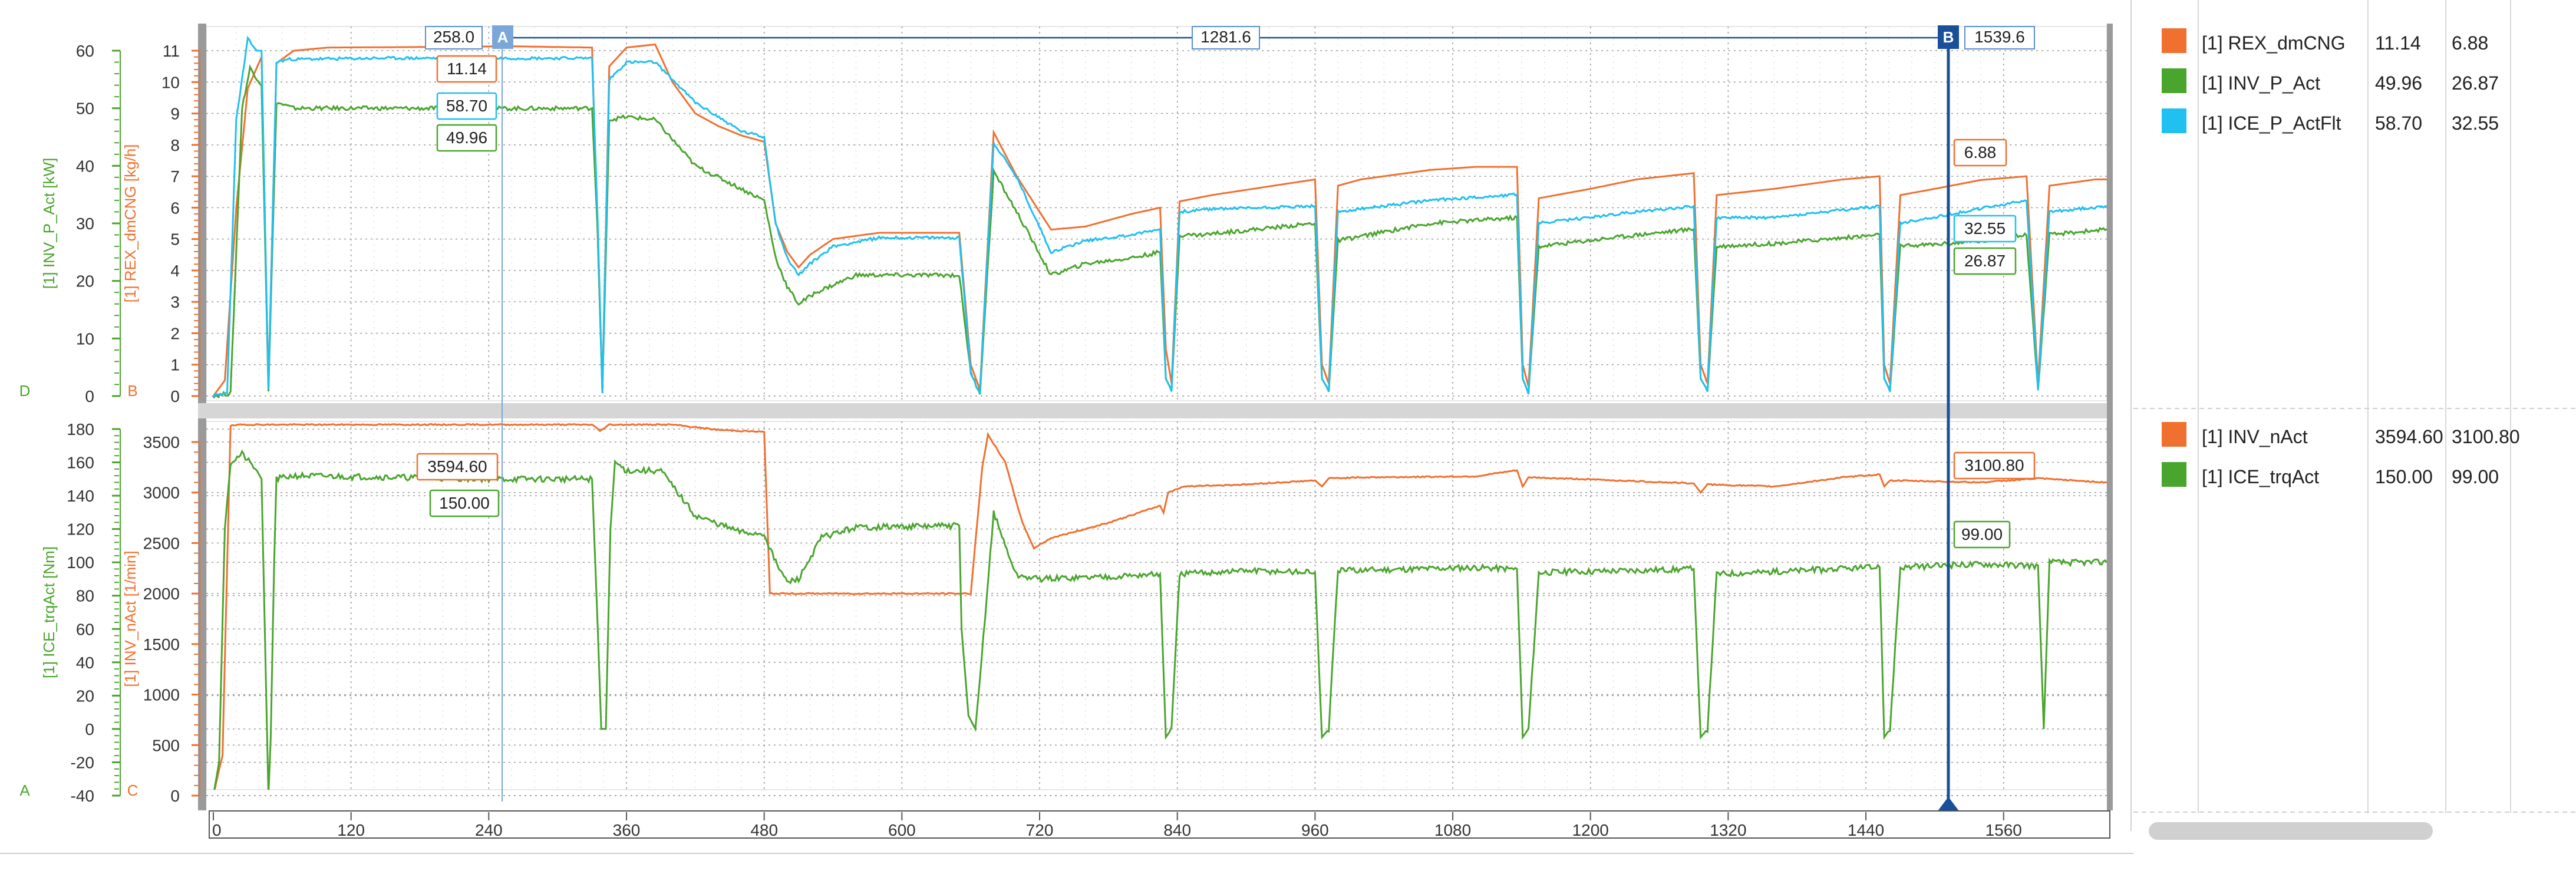 The image size is (2576, 874). What do you see at coordinates (2470, 43) in the screenshot?
I see `legend-value-b: 6.88` at bounding box center [2470, 43].